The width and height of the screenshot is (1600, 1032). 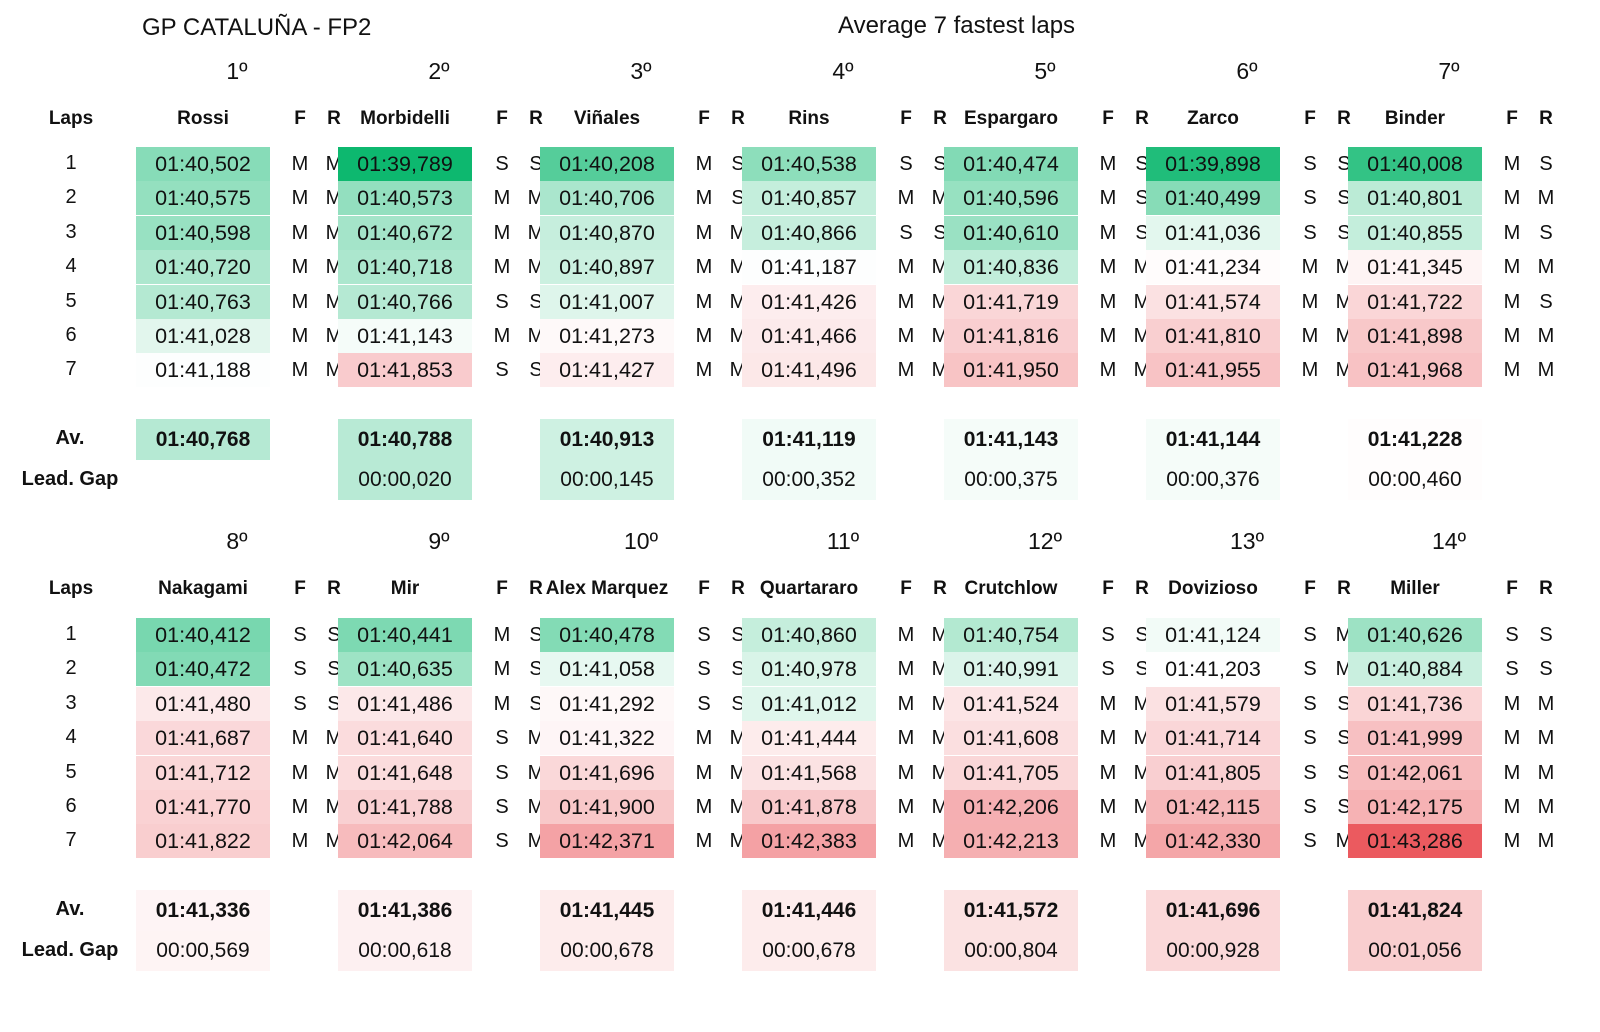 I want to click on average-time-cell: 01:41,119, so click(x=809, y=439).